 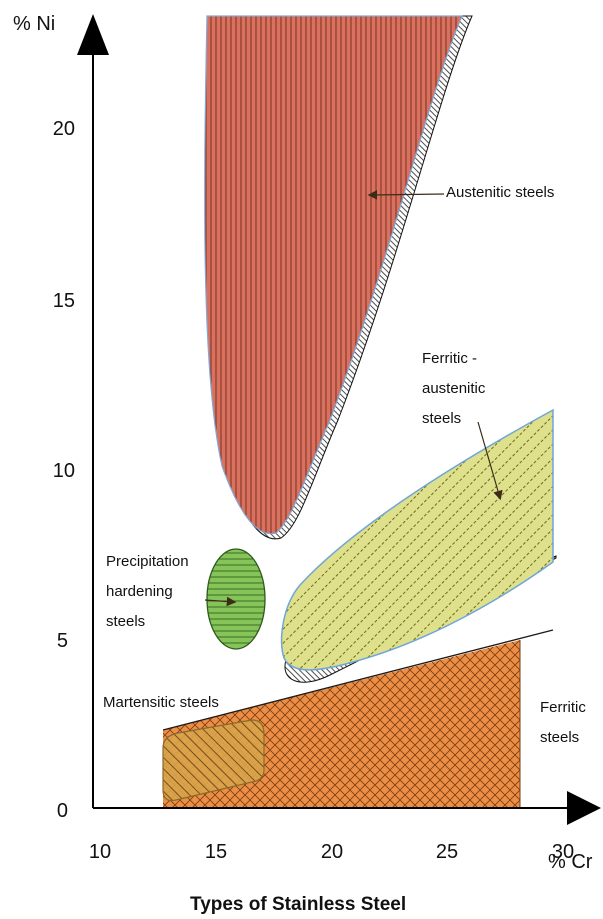 I want to click on y-tick-label-5: 5, so click(x=62, y=641).